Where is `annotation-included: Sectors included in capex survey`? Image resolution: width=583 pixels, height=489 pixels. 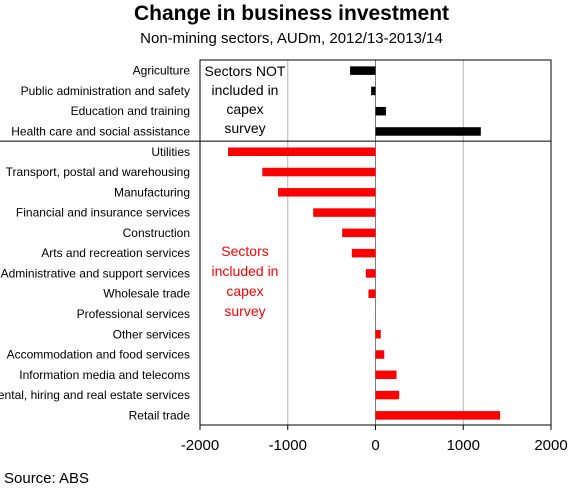
annotation-included: Sectors included in capex survey is located at coordinates (245, 281).